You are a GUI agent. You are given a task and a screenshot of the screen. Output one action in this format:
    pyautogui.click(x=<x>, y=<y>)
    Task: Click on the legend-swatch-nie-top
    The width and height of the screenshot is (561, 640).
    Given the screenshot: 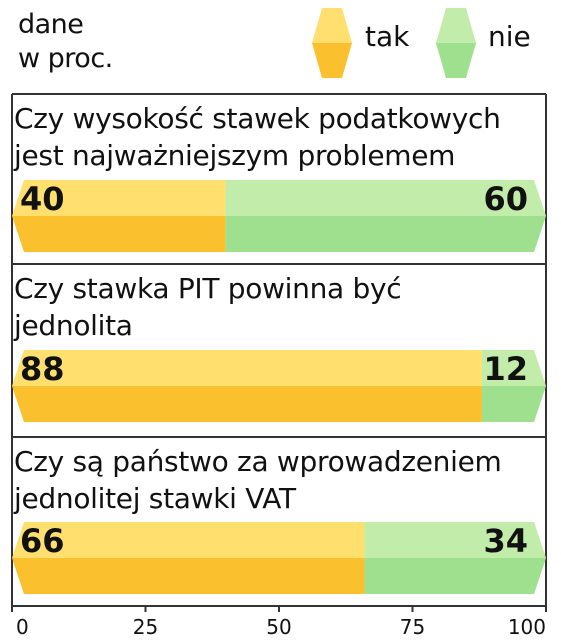 What is the action you would take?
    pyautogui.click(x=456, y=25)
    